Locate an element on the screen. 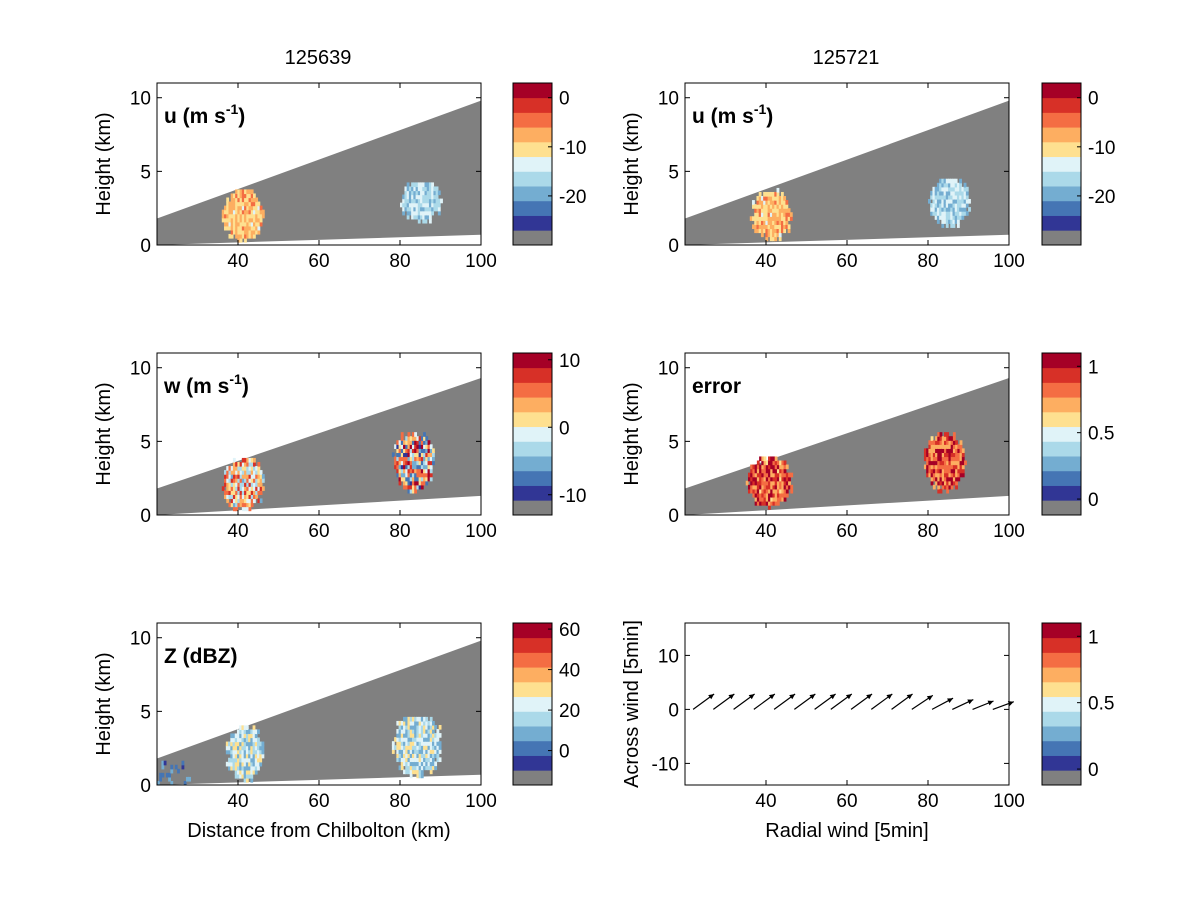 This screenshot has height=900, width=1200. colorbar-tick-label: -20 is located at coordinates (1101, 197).